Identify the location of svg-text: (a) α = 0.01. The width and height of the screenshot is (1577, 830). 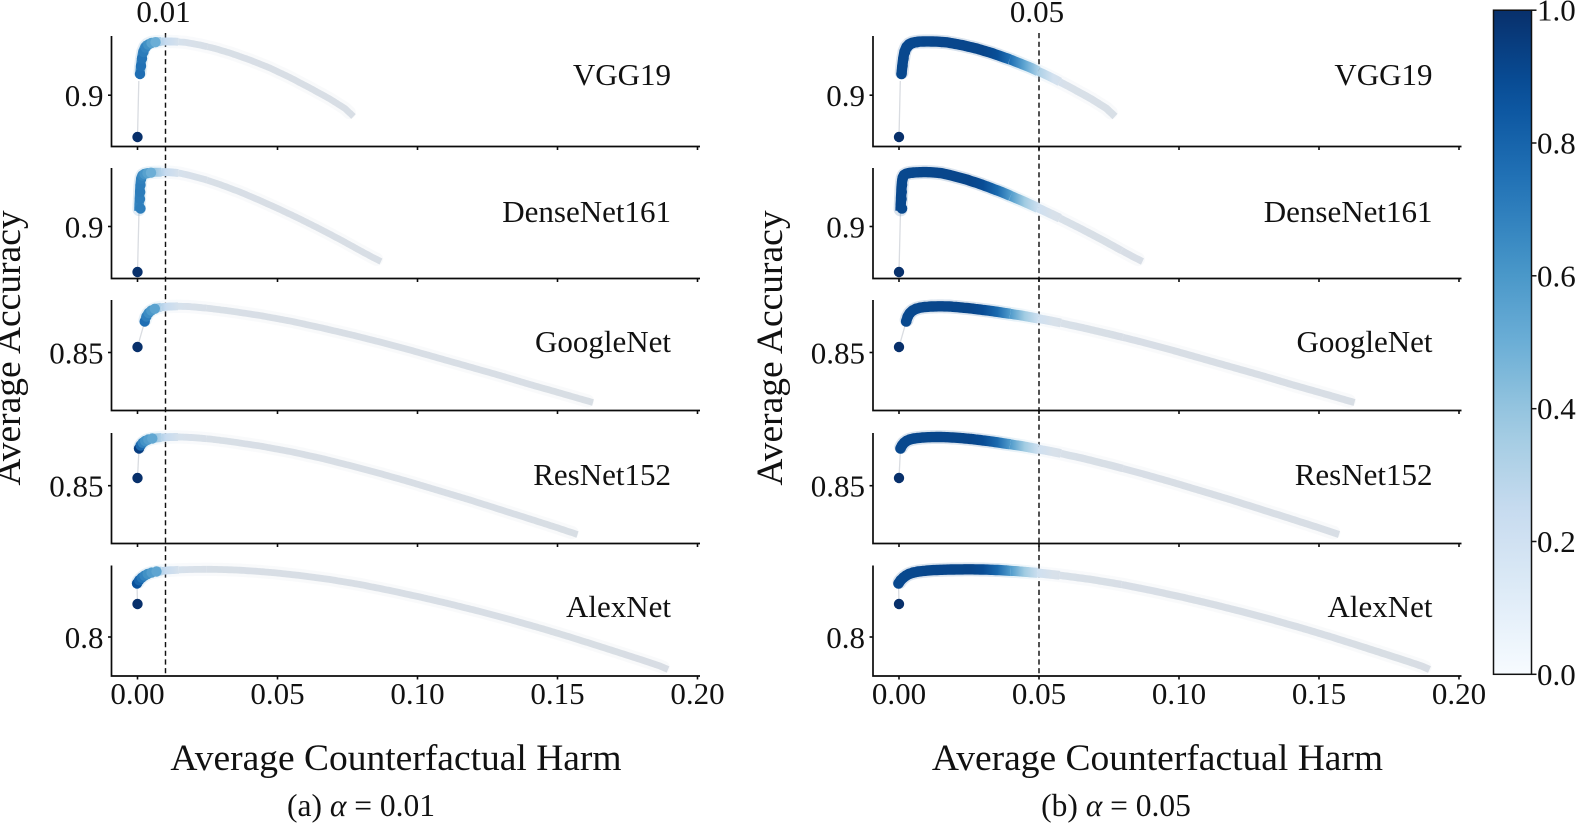
(361, 805).